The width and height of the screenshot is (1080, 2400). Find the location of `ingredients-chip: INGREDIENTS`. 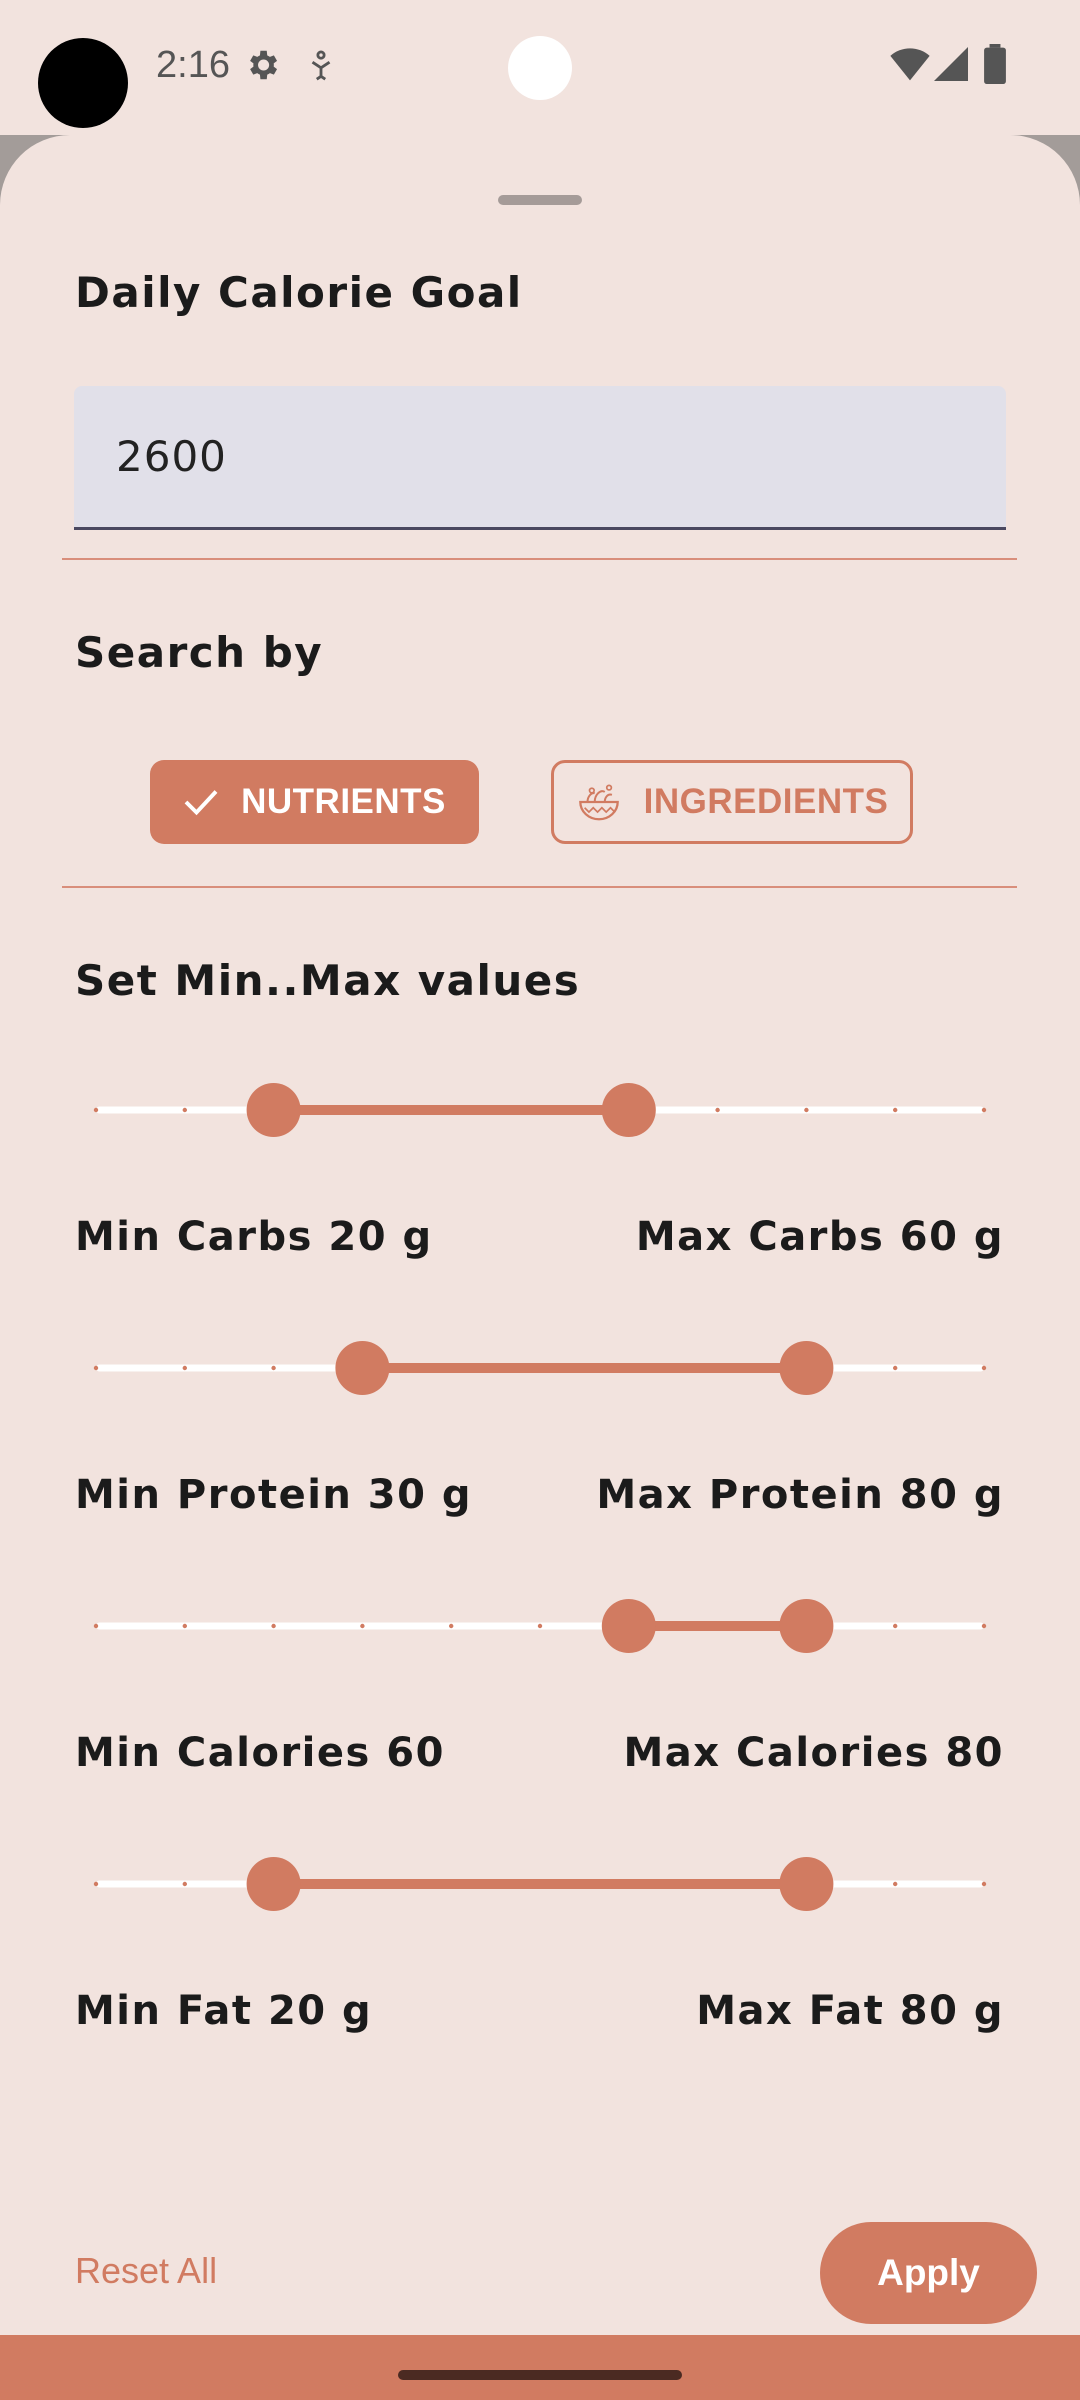

ingredients-chip: INGREDIENTS is located at coordinates (732, 802).